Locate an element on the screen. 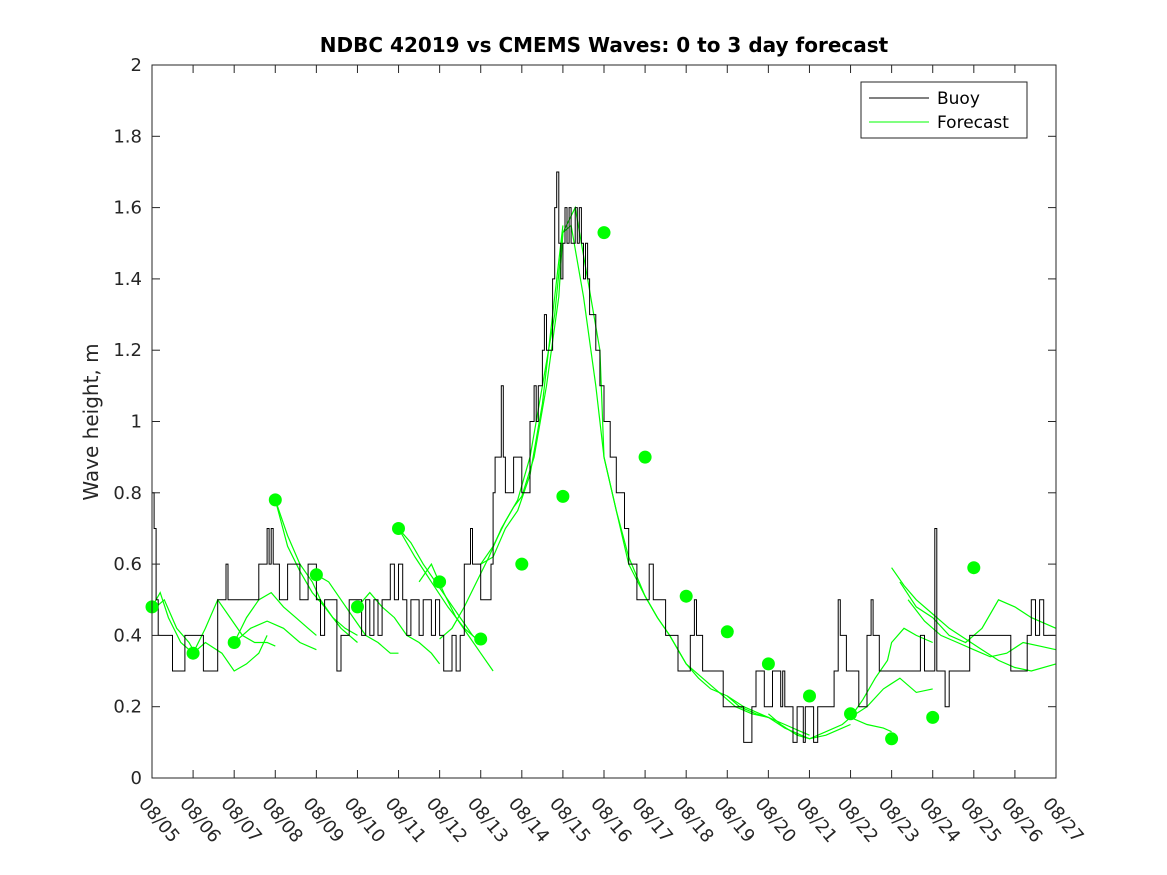 Image resolution: width=1167 pixels, height=875 pixels. y-tick-label-6: 1.2 is located at coordinates (127, 350).